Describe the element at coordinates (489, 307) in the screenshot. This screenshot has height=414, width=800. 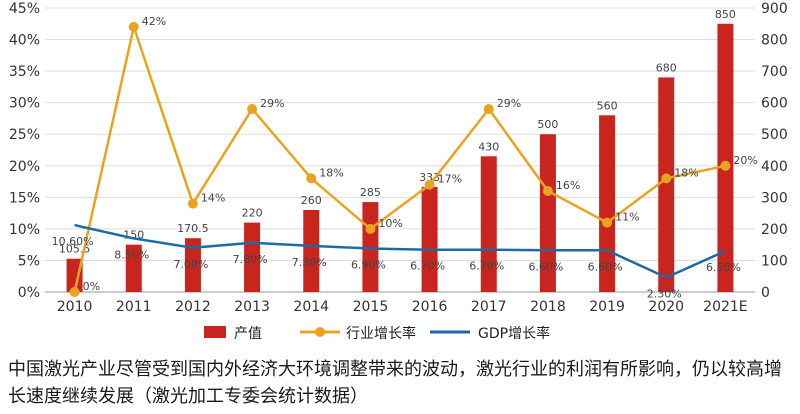
I see `x-tick-label: 2017` at that location.